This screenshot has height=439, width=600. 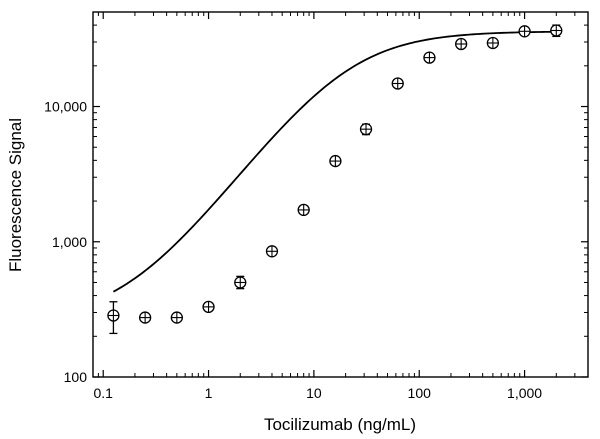 What do you see at coordinates (76, 377) in the screenshot?
I see `y-tick-label: 100` at bounding box center [76, 377].